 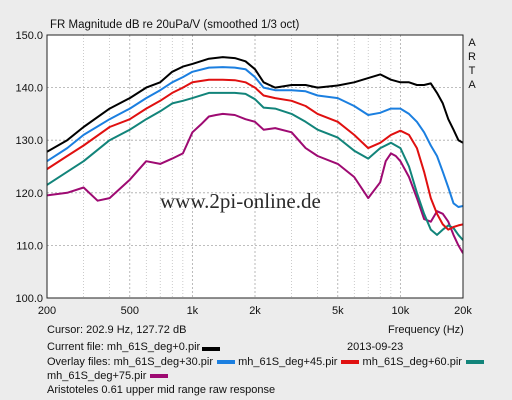 What do you see at coordinates (29, 246) in the screenshot?
I see `y-tick-label: 110.0` at bounding box center [29, 246].